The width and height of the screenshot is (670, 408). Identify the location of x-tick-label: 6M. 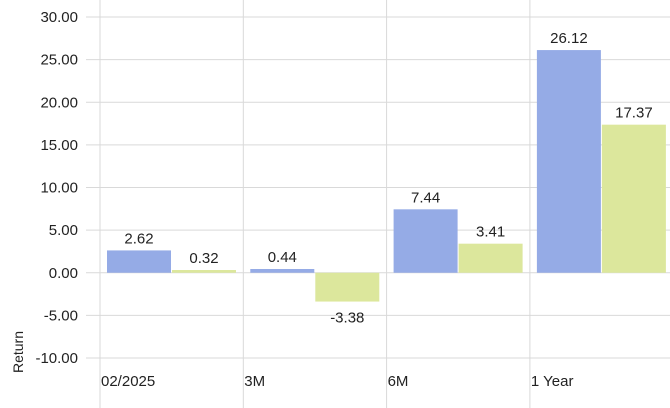
(398, 381).